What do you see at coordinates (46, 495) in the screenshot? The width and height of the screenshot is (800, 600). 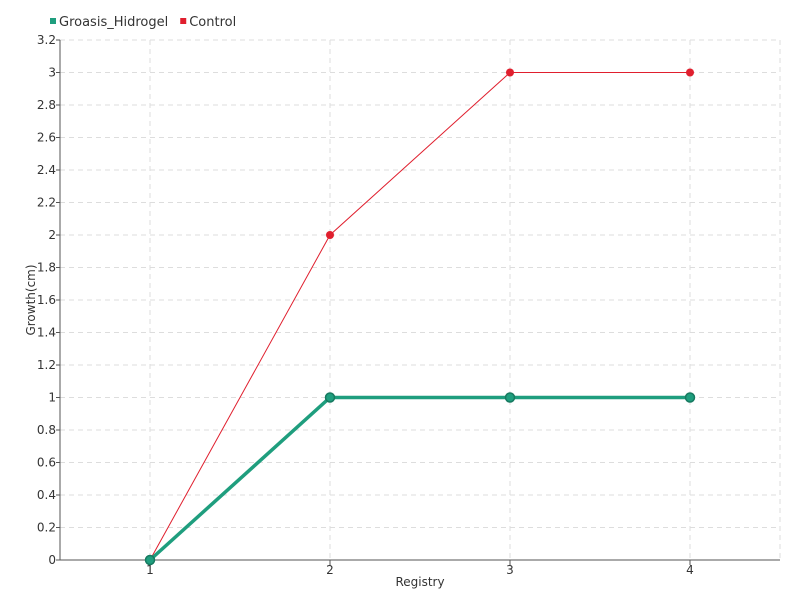 I see `y-tick-label: 0.4` at bounding box center [46, 495].